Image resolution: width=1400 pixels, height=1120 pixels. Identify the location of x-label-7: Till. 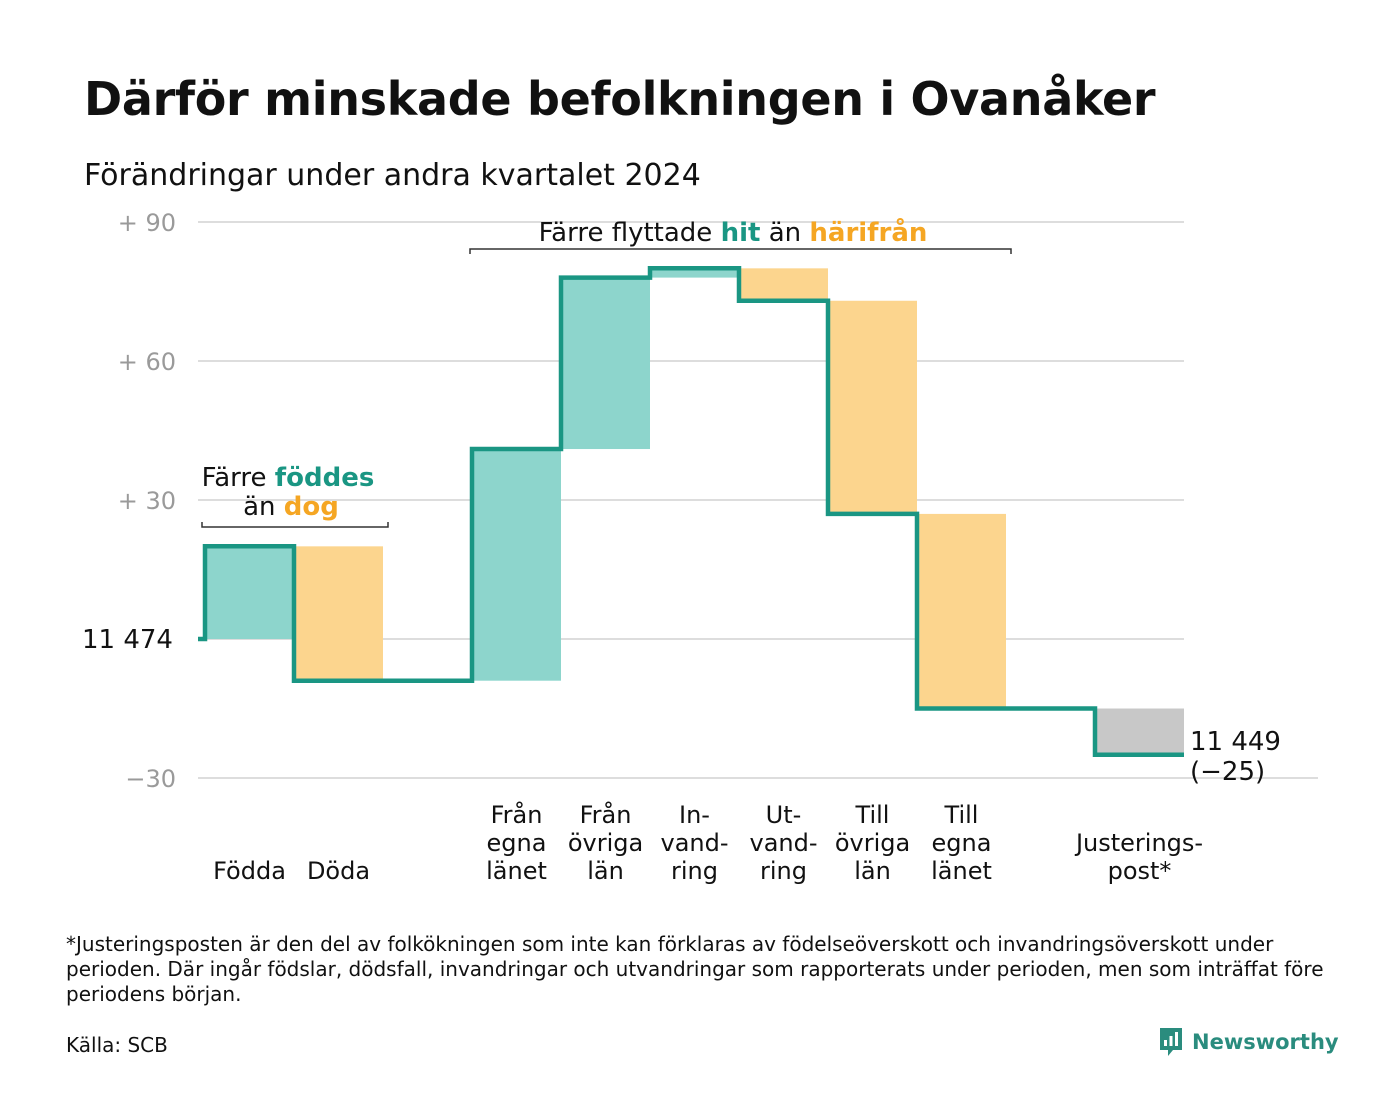
(961, 815).